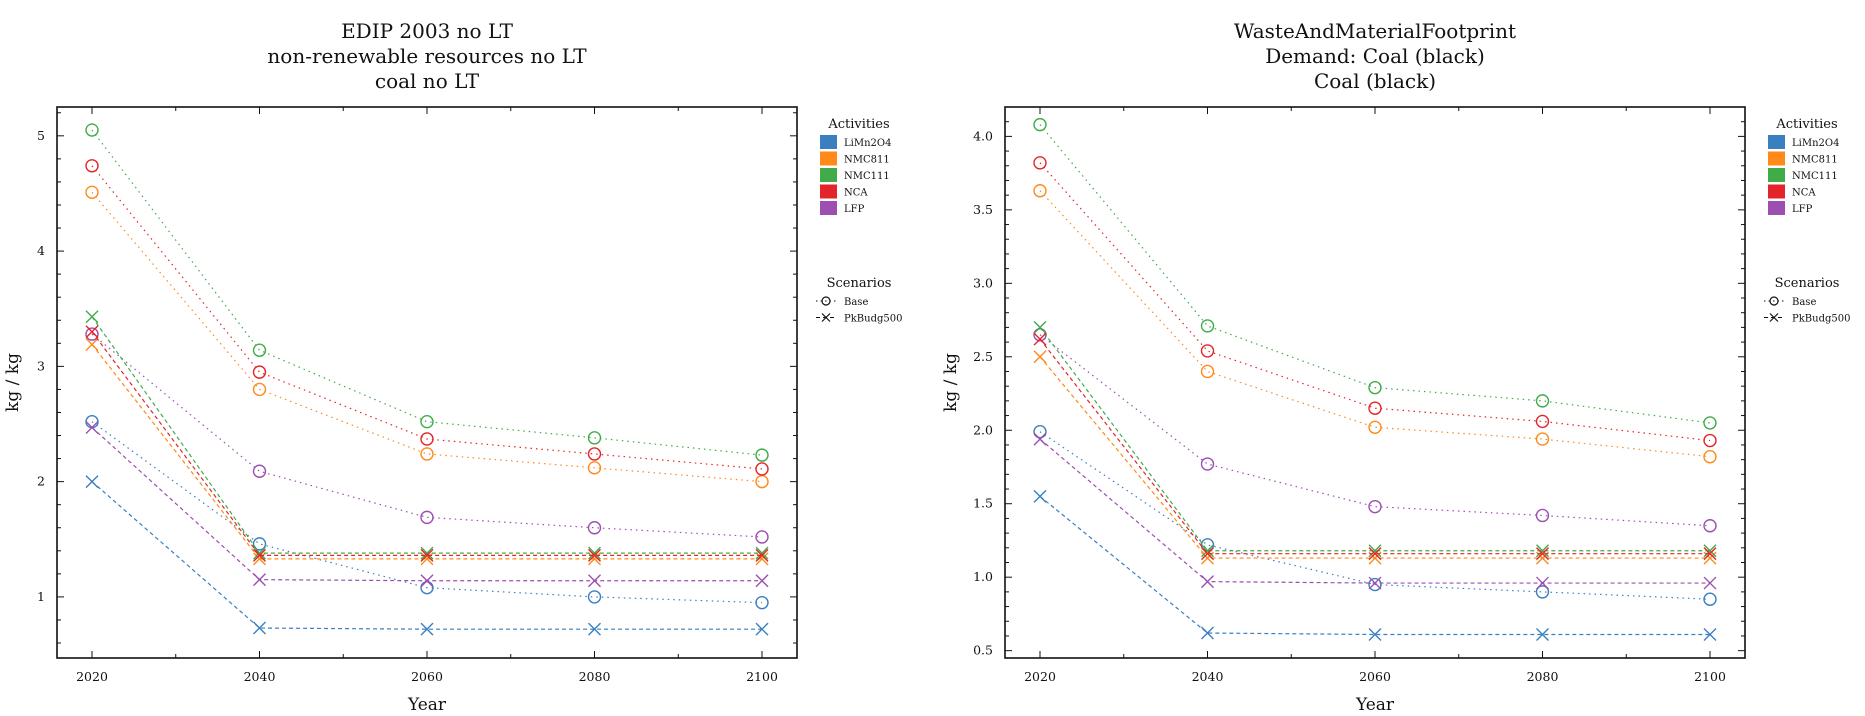  I want to click on series-line-nmc811-base, so click(427, 337).